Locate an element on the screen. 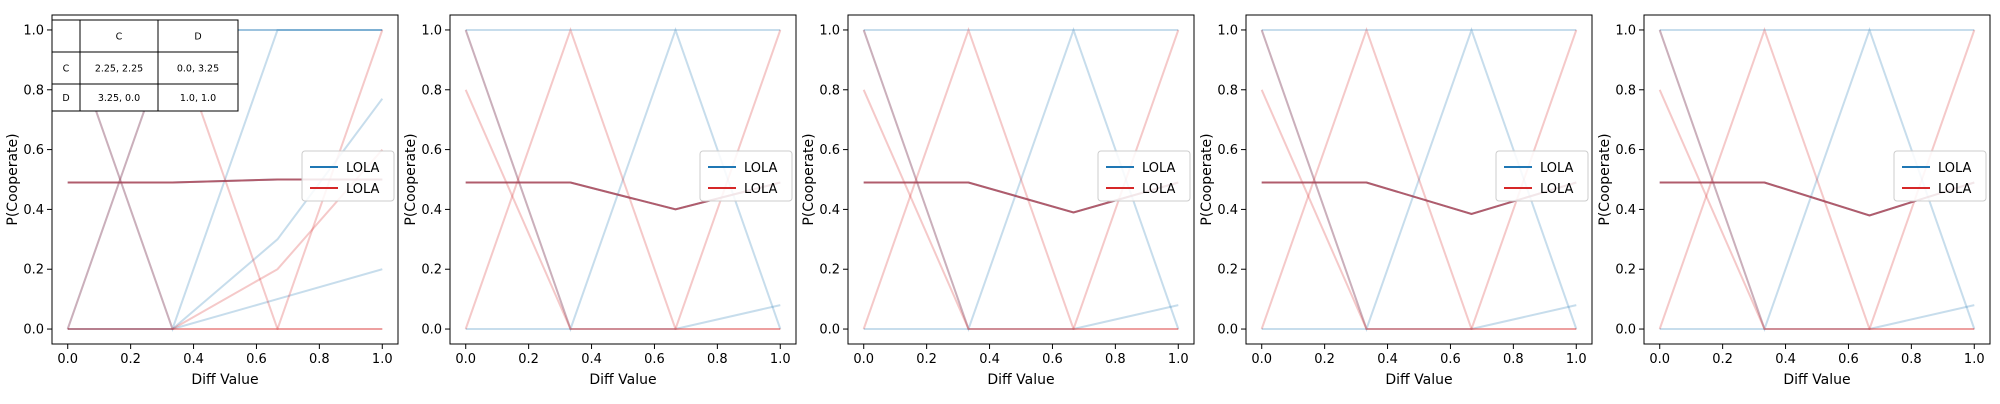 Image resolution: width=2000 pixels, height=404 pixels. payoff-table: C D C 2.25, 2.25 0.0, 3.25 D 3.25, 0.0 1.0, 1.0 is located at coordinates (145, 65).